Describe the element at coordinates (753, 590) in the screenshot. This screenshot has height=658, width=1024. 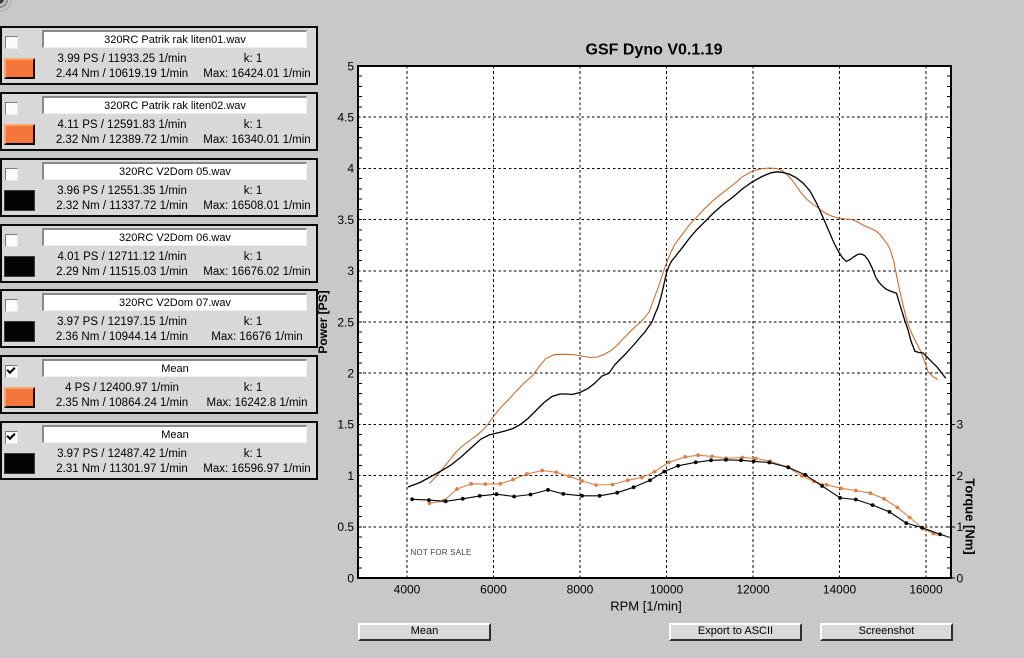
I see `svg-text: 12000` at that location.